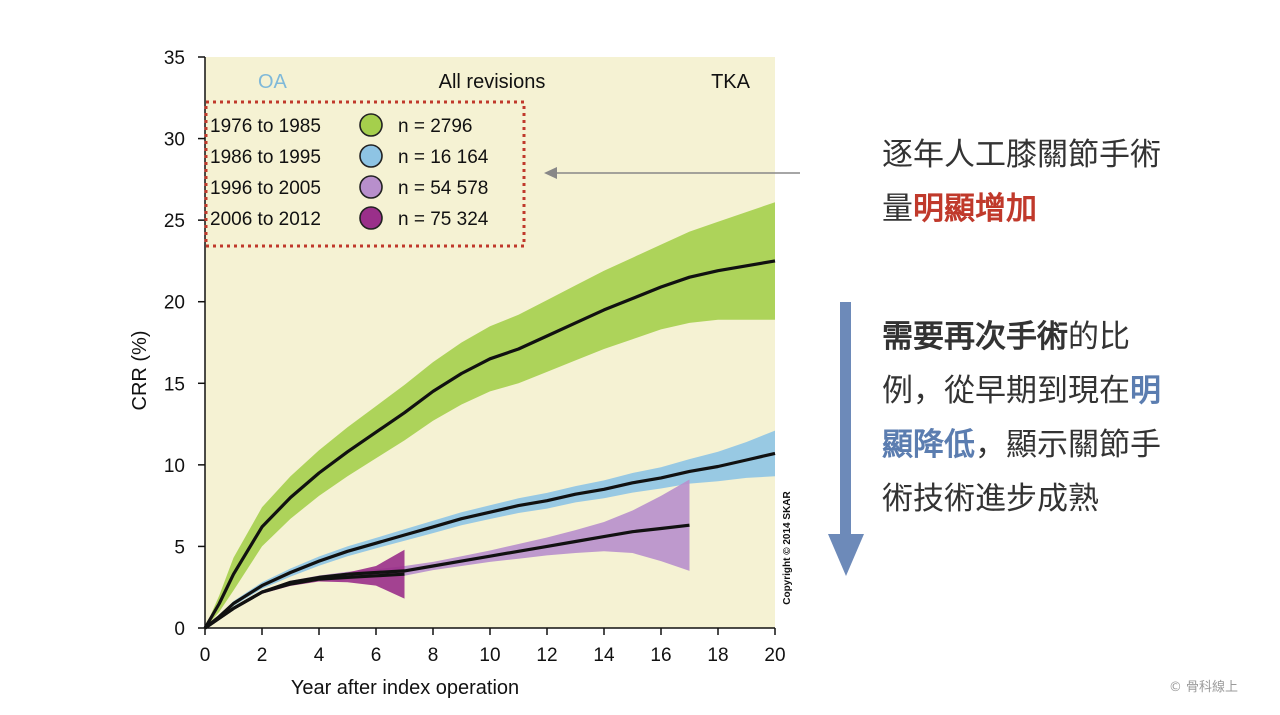 The width and height of the screenshot is (1280, 715). I want to click on x-tick-label: 14, so click(604, 655).